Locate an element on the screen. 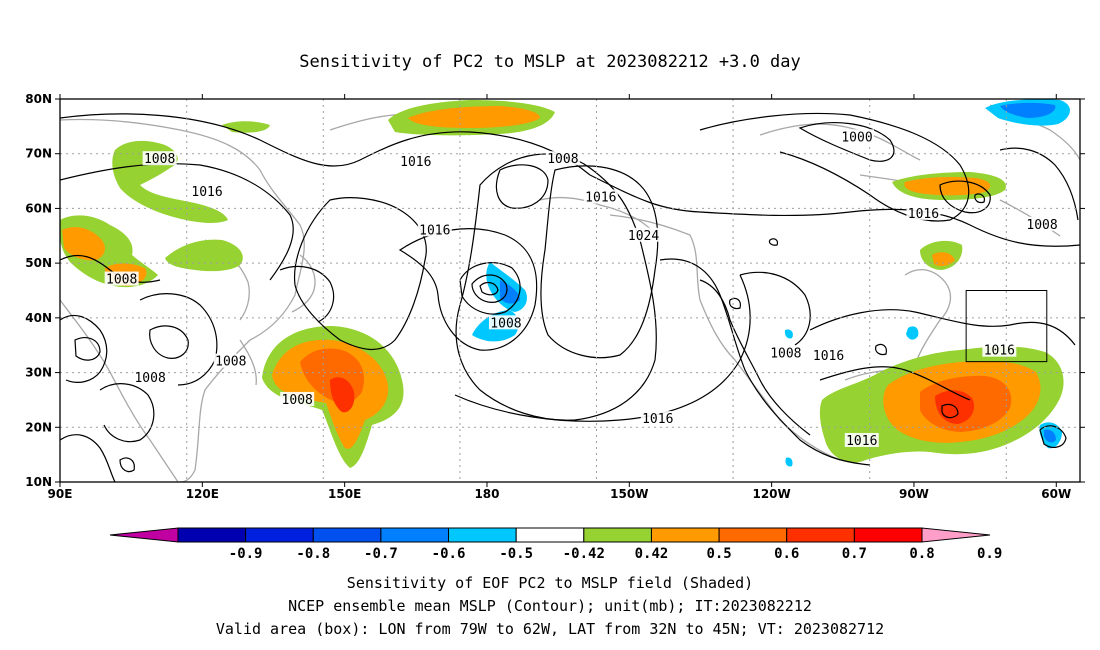 Image resolution: width=1100 pixels, height=650 pixels. colorbar-tick-label: 0.8 is located at coordinates (921, 554).